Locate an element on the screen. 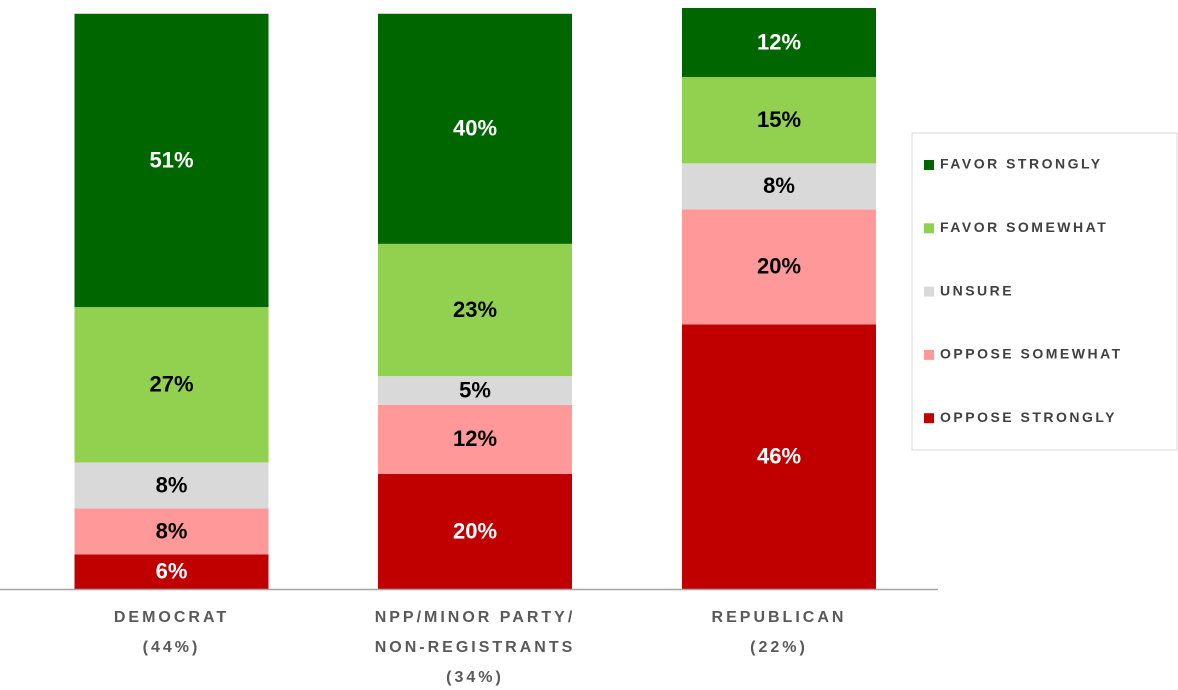 The image size is (1178, 690). x-tick-label: (34%) is located at coordinates (475, 677).